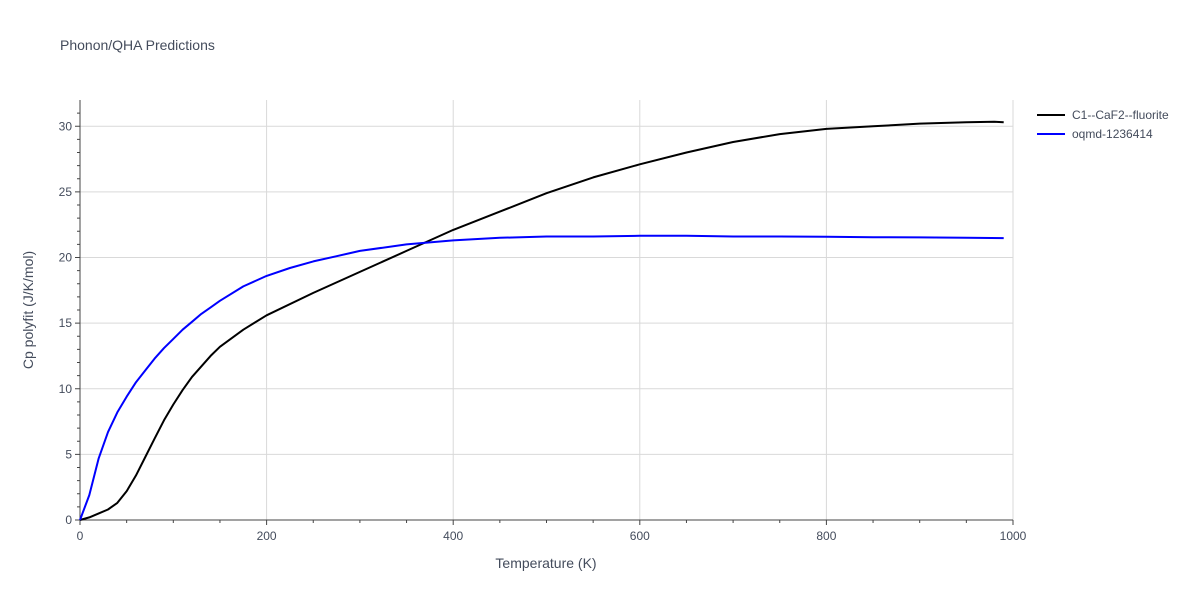 The image size is (1200, 605). Describe the element at coordinates (453, 536) in the screenshot. I see `x-tick-label: 400` at that location.